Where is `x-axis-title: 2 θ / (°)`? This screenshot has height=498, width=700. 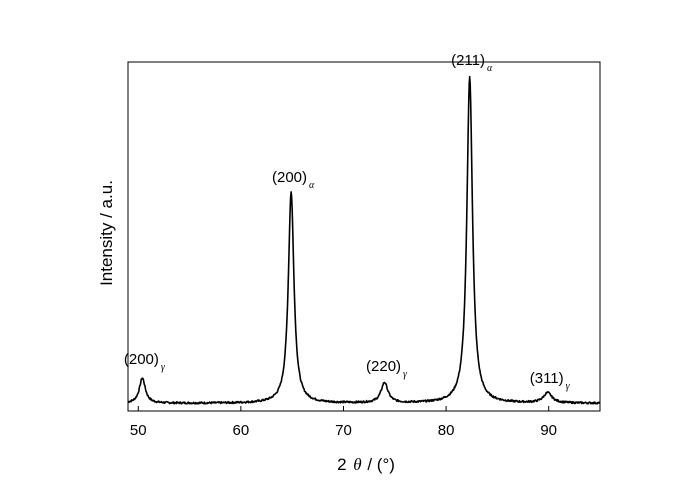 x-axis-title: 2 θ / (°) is located at coordinates (366, 464).